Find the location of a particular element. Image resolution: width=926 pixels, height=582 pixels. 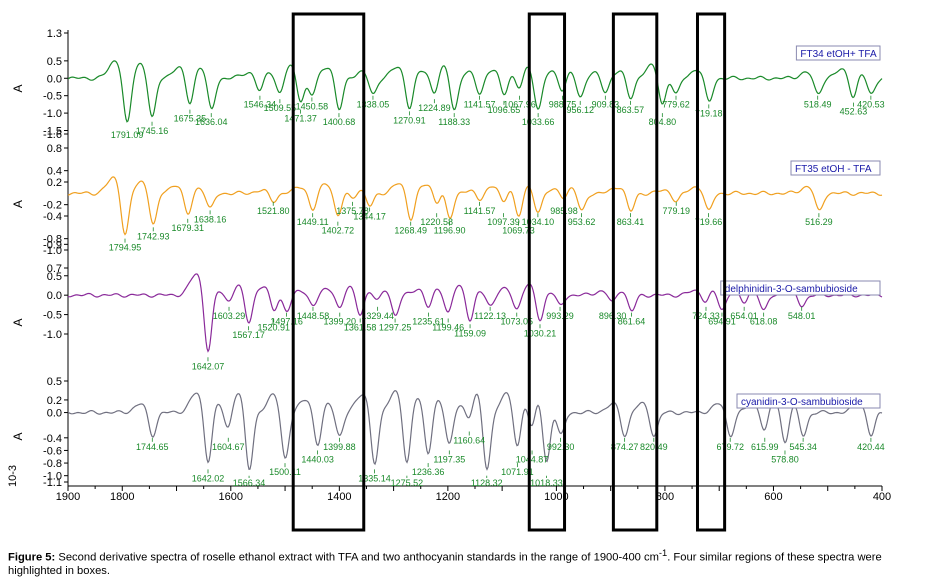

series-legend-label: FT34 etOH+ TFA is located at coordinates (838, 54).